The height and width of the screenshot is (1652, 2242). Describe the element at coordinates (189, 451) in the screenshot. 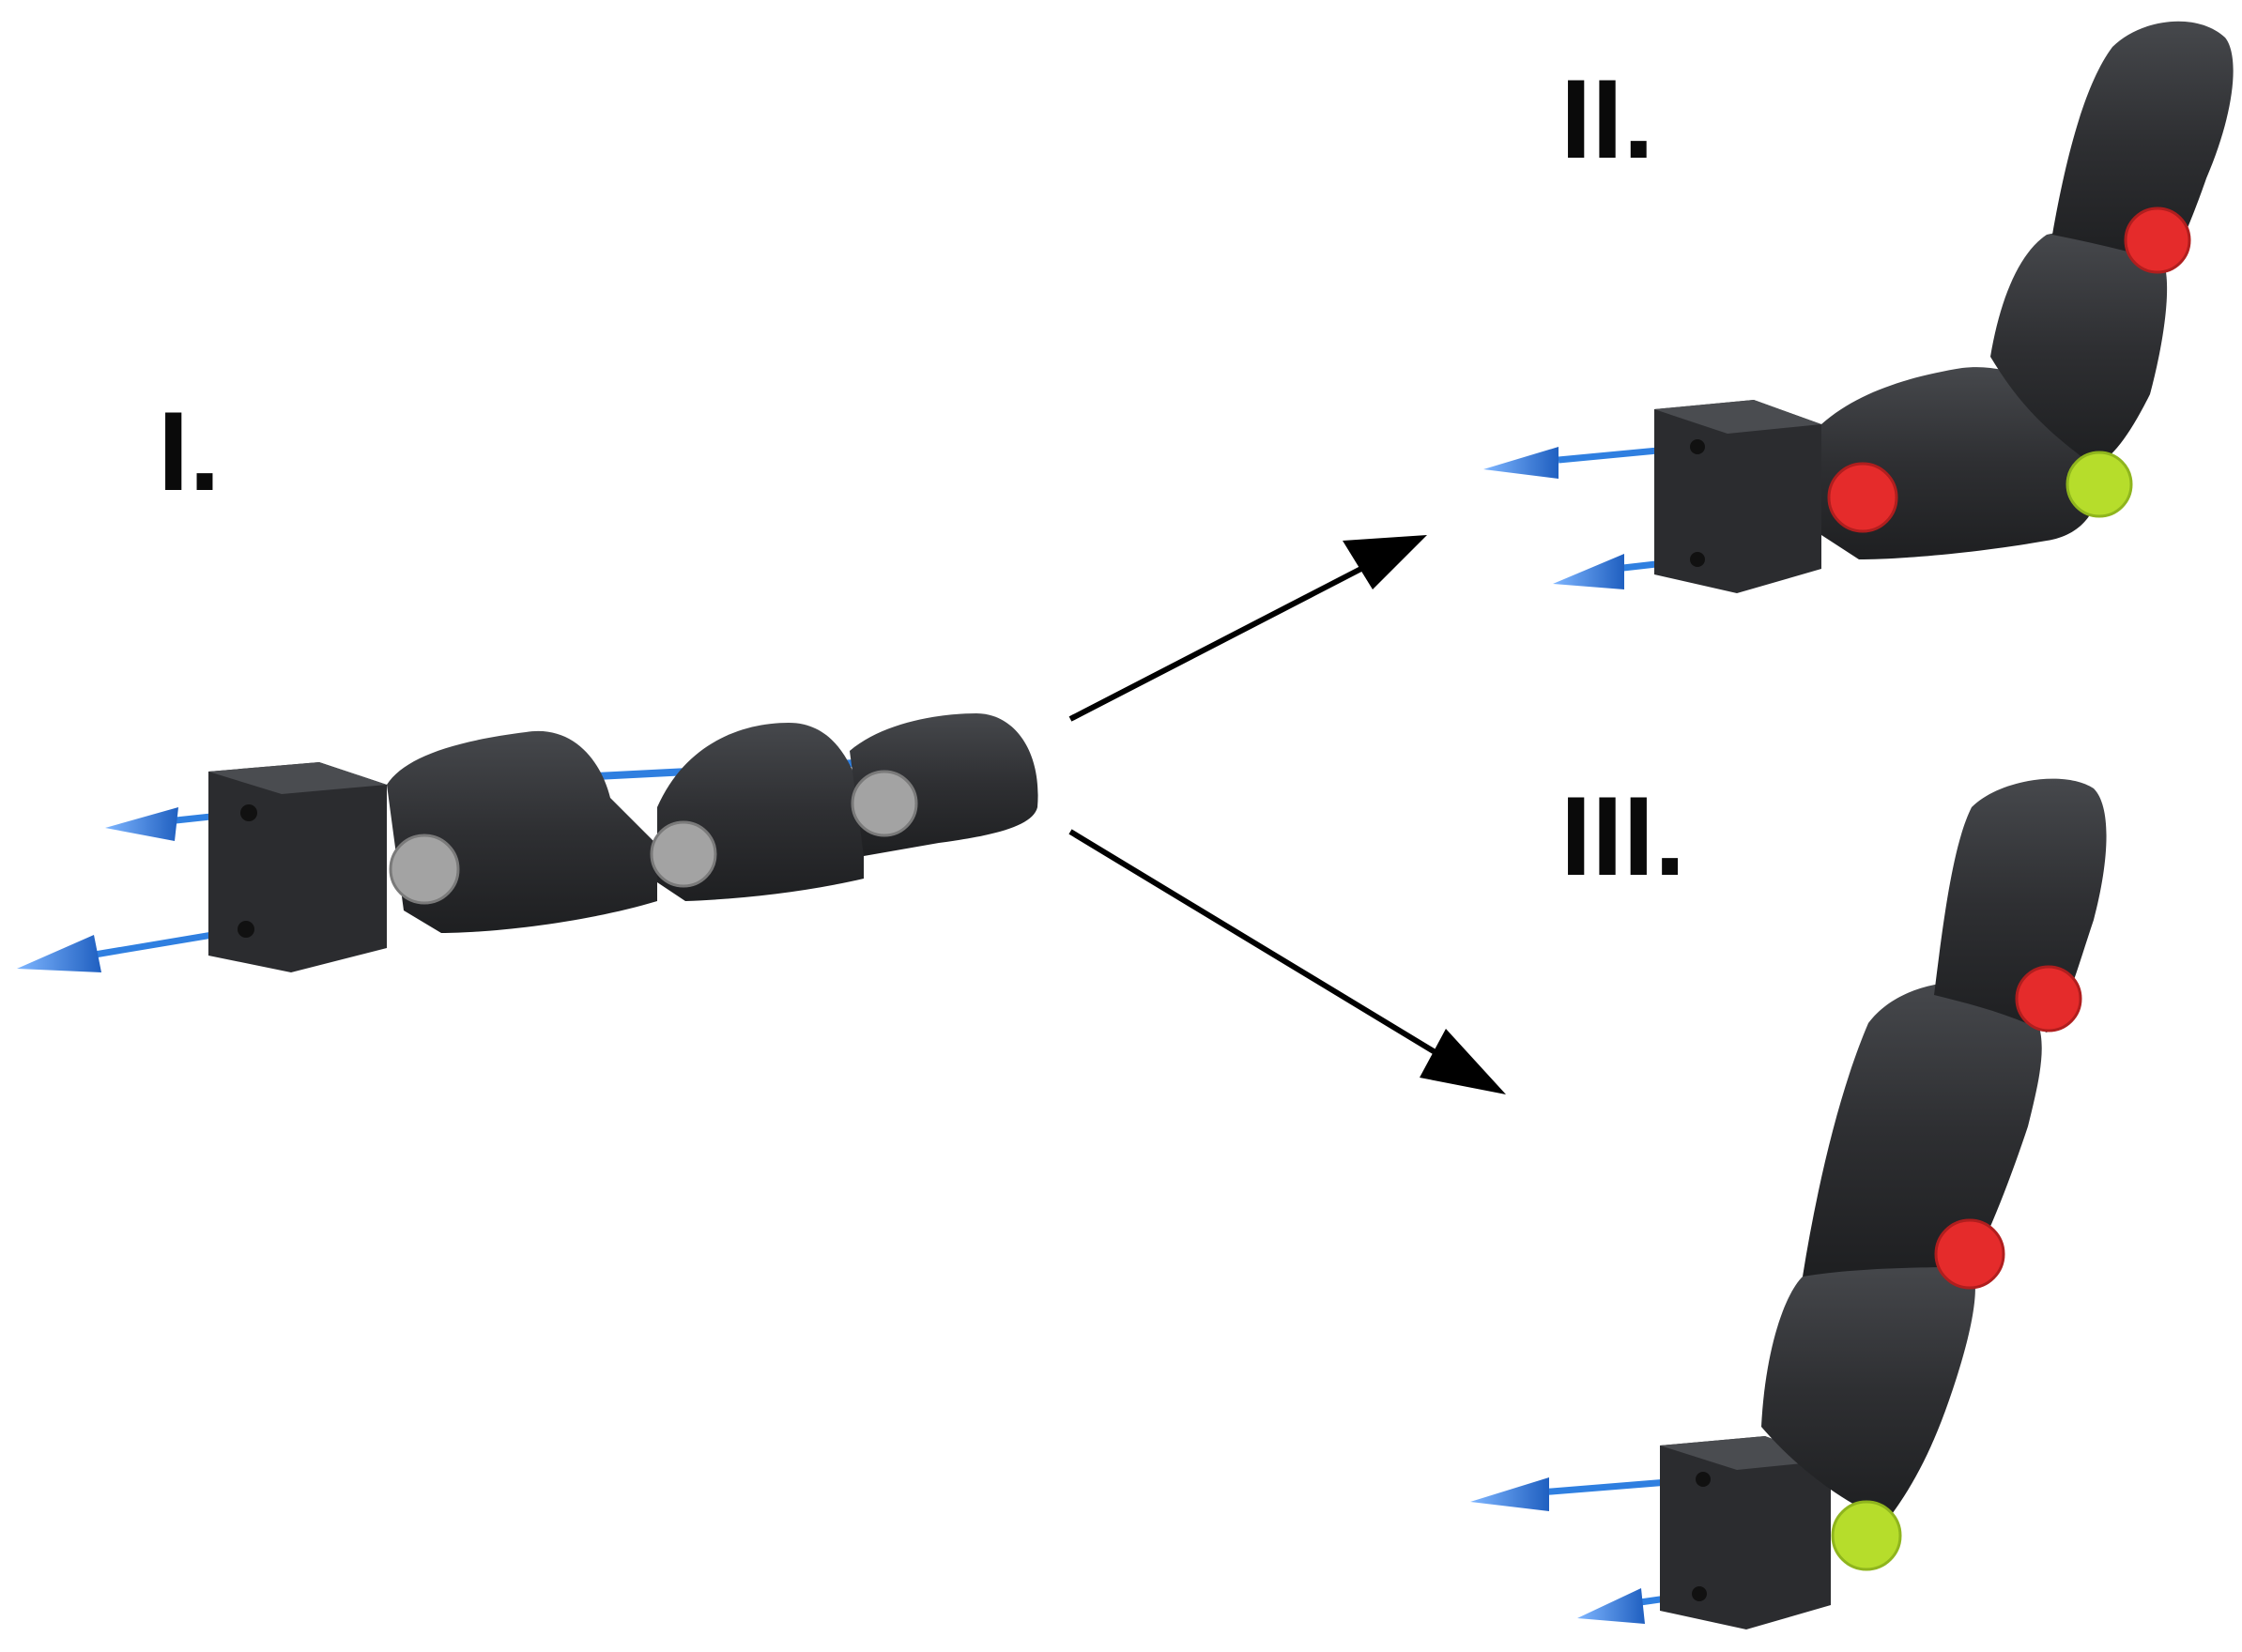

I see `state-1-label: I.` at that location.